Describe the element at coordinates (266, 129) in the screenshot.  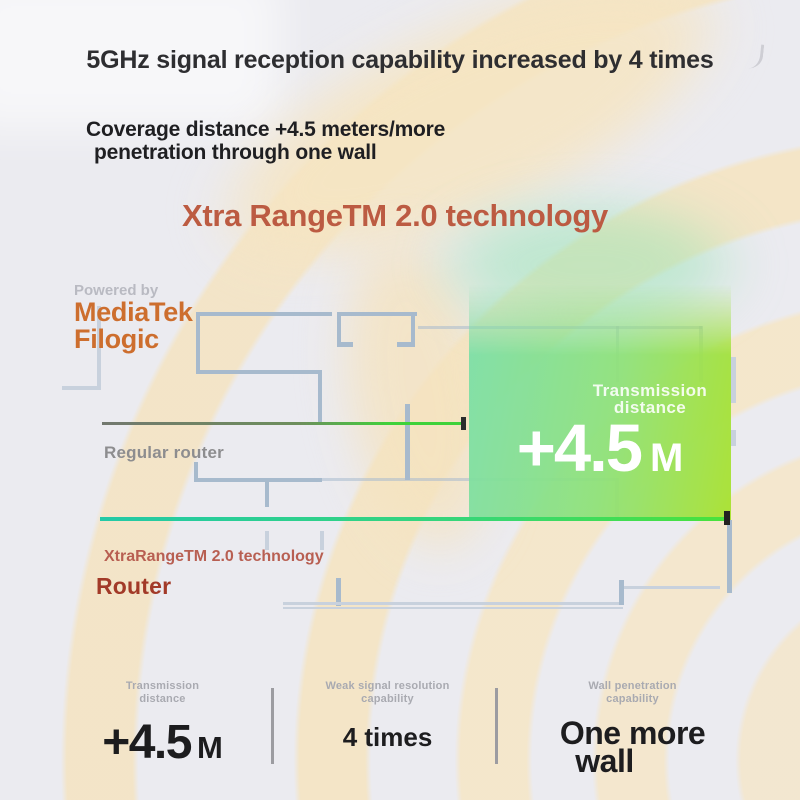
I see `subtitle-line-1: Coverage distance +4.5 meters/more` at that location.